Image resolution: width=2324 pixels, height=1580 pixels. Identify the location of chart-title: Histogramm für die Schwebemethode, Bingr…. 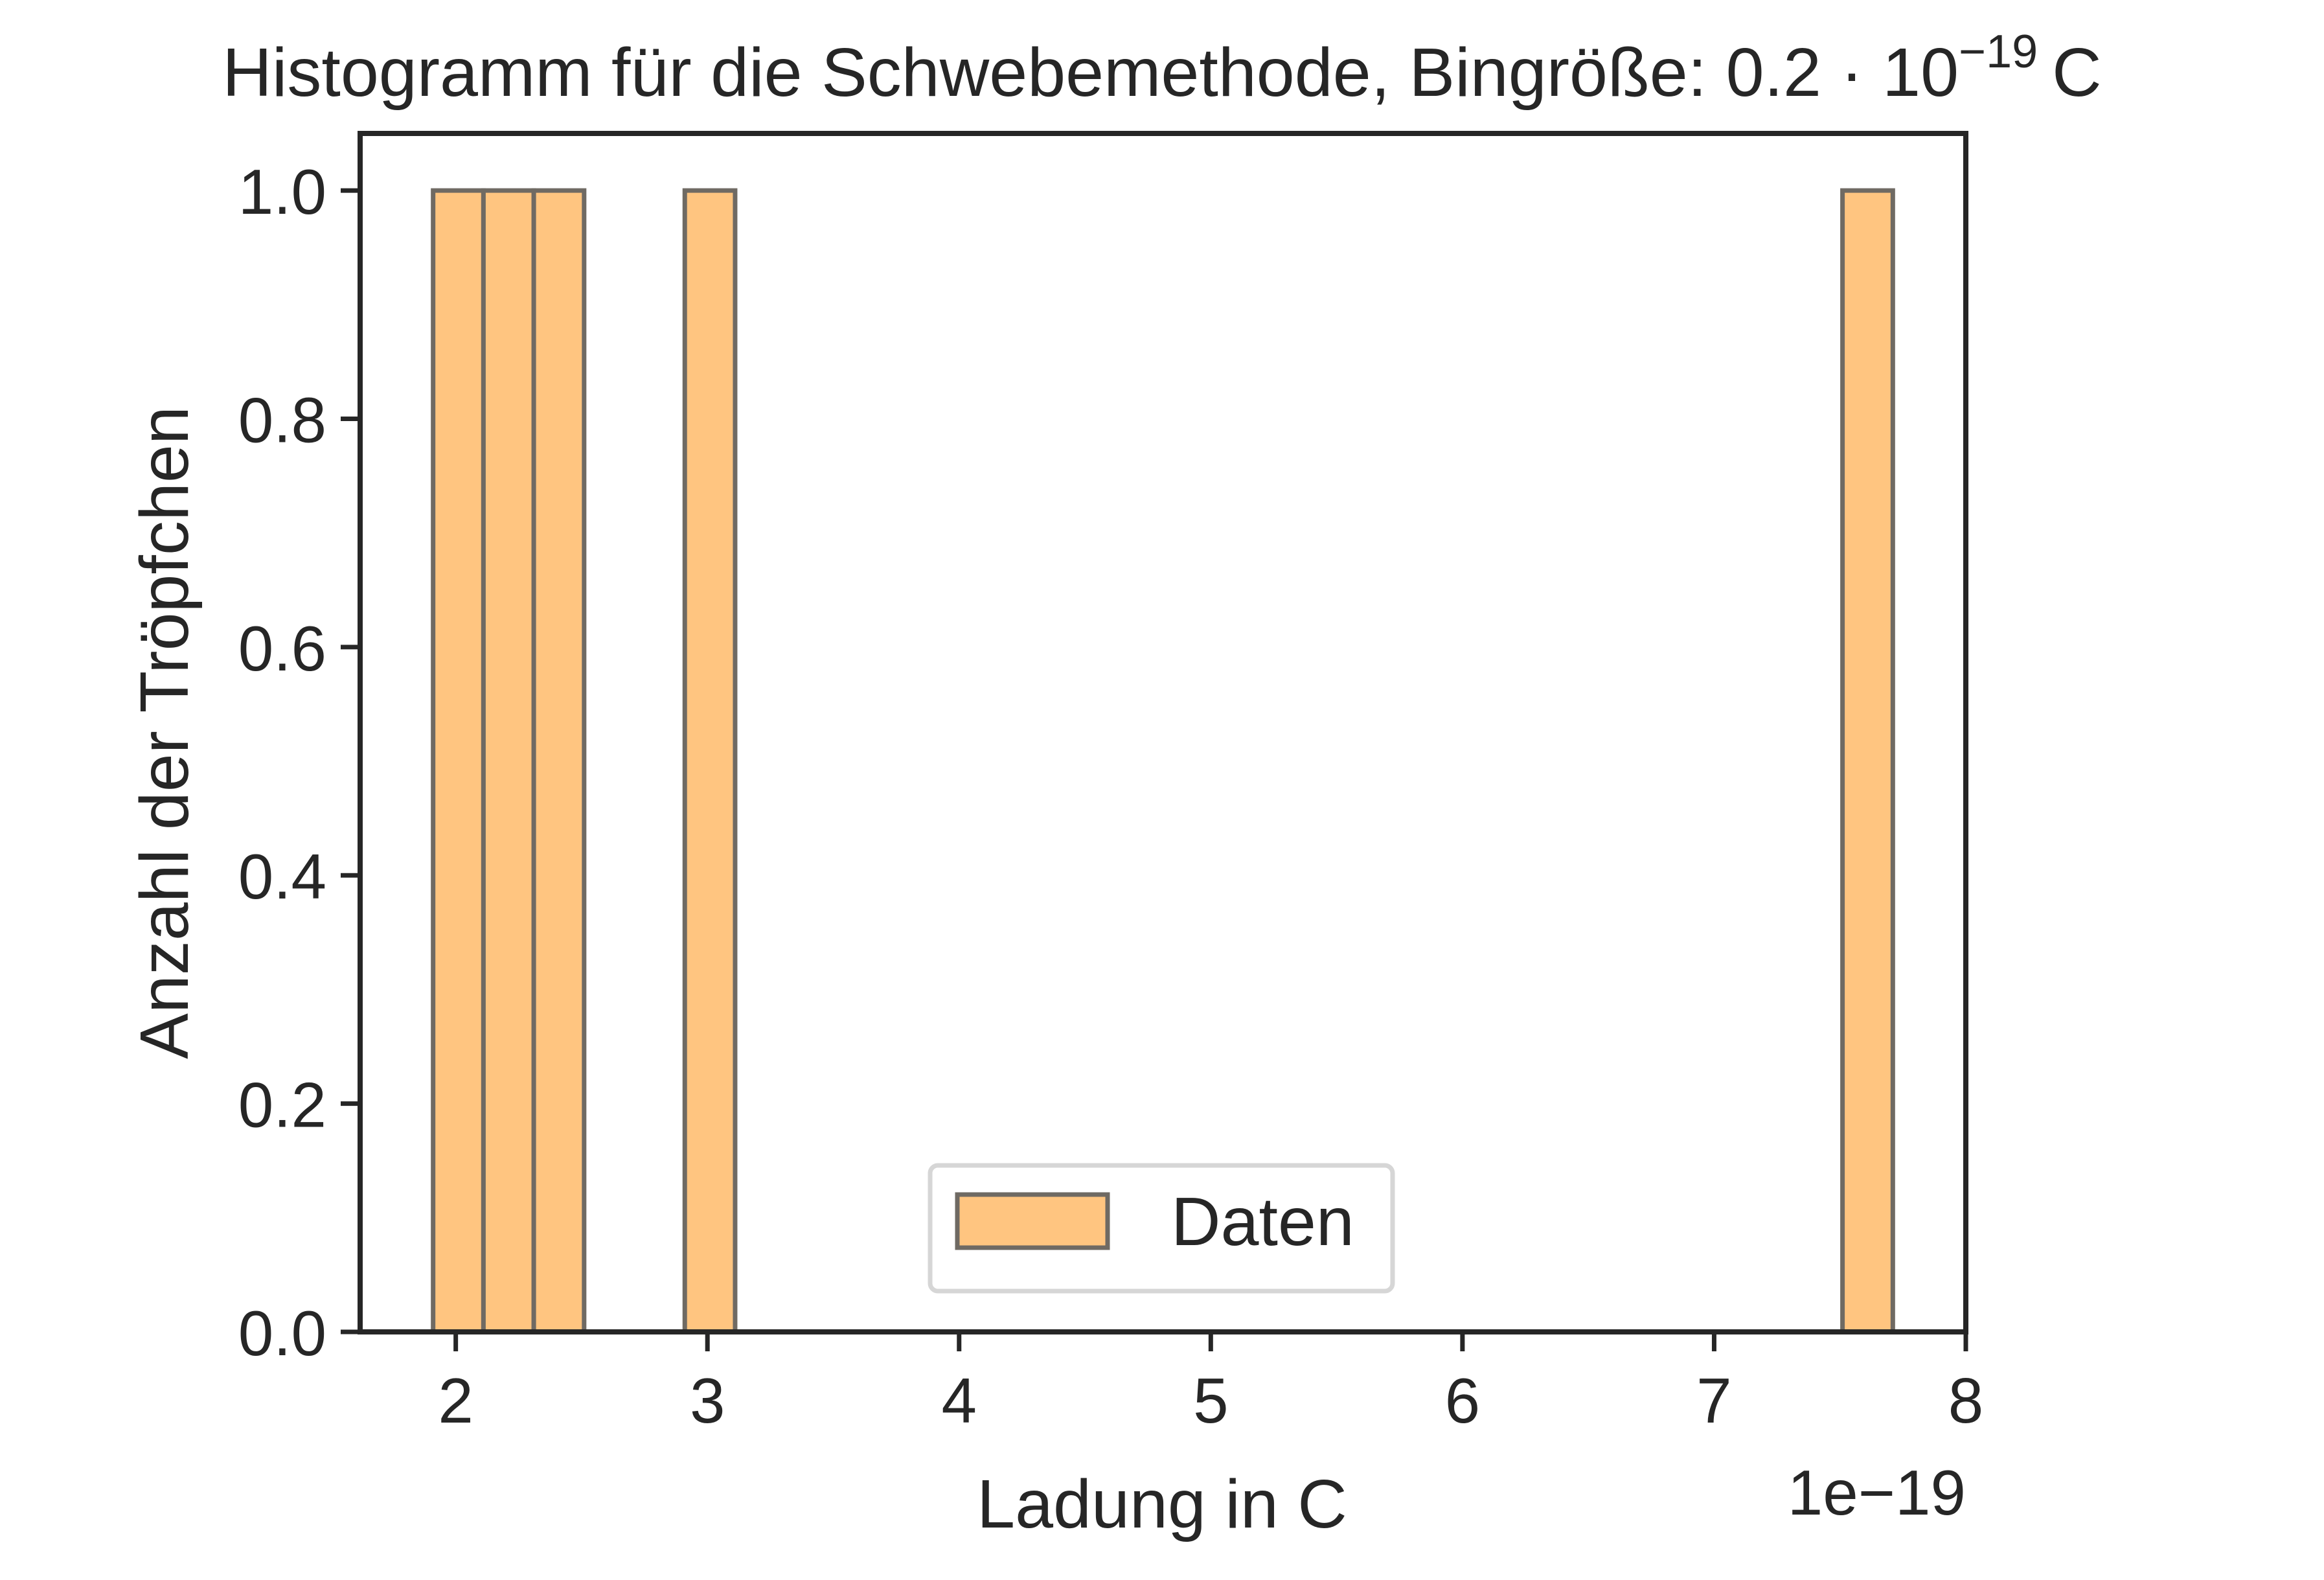
(1161, 68).